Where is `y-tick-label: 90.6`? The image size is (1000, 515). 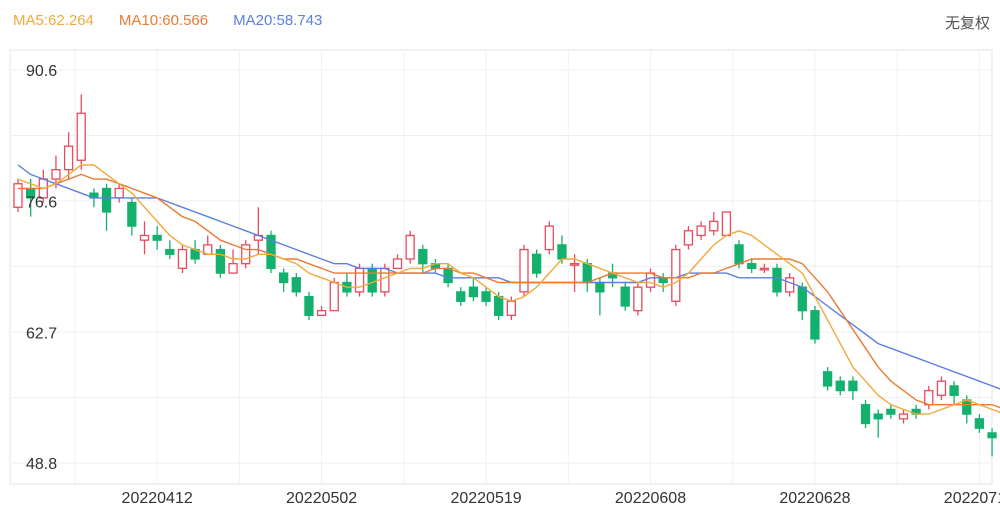
y-tick-label: 90.6 is located at coordinates (41, 71).